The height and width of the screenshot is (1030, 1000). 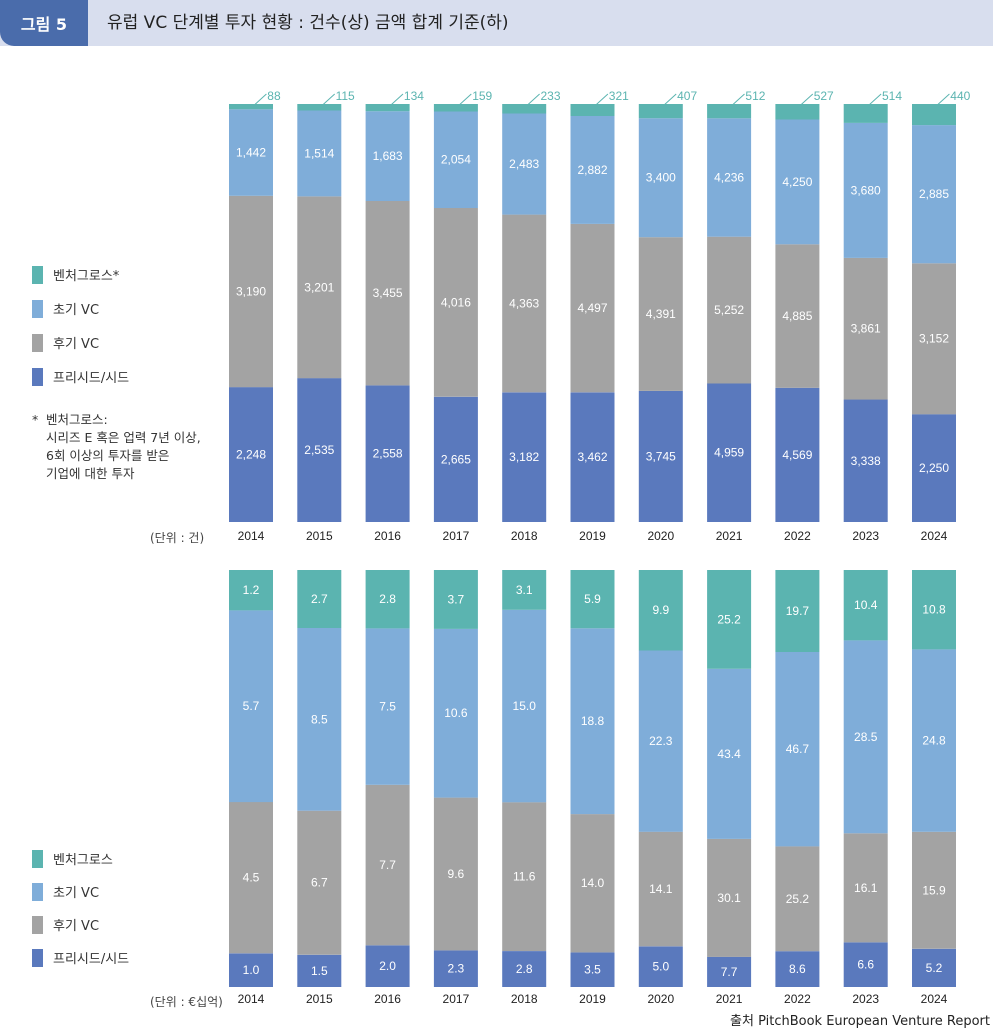 What do you see at coordinates (177, 538) in the screenshot?
I see `unit-label-top: (단위 : 건)` at bounding box center [177, 538].